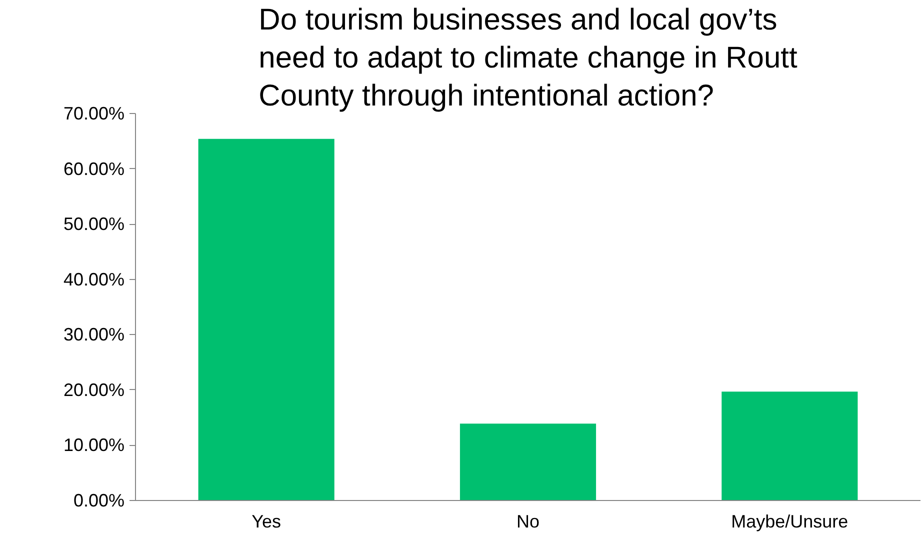 This screenshot has width=924, height=546. What do you see at coordinates (94, 445) in the screenshot?
I see `y-tick-label: 10.00%` at bounding box center [94, 445].